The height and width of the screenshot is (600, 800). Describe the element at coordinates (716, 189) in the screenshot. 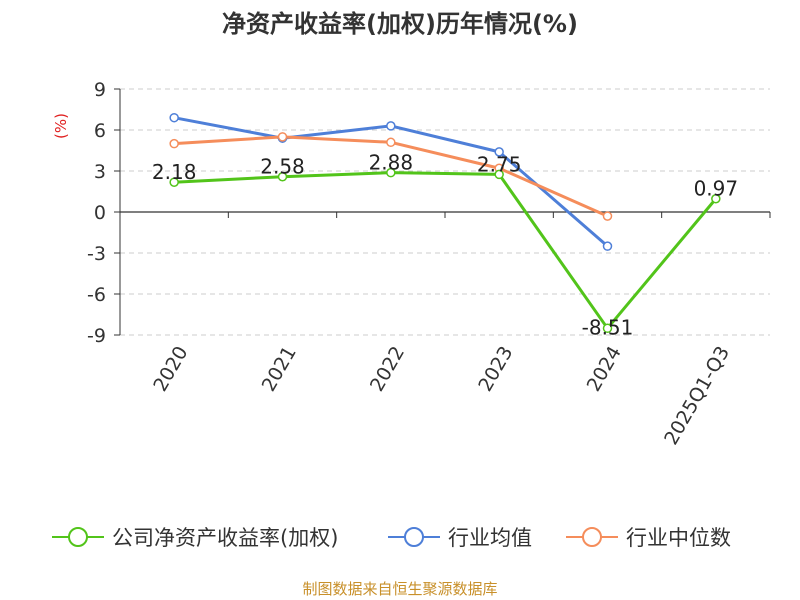

I see `data-label: 0.97` at that location.